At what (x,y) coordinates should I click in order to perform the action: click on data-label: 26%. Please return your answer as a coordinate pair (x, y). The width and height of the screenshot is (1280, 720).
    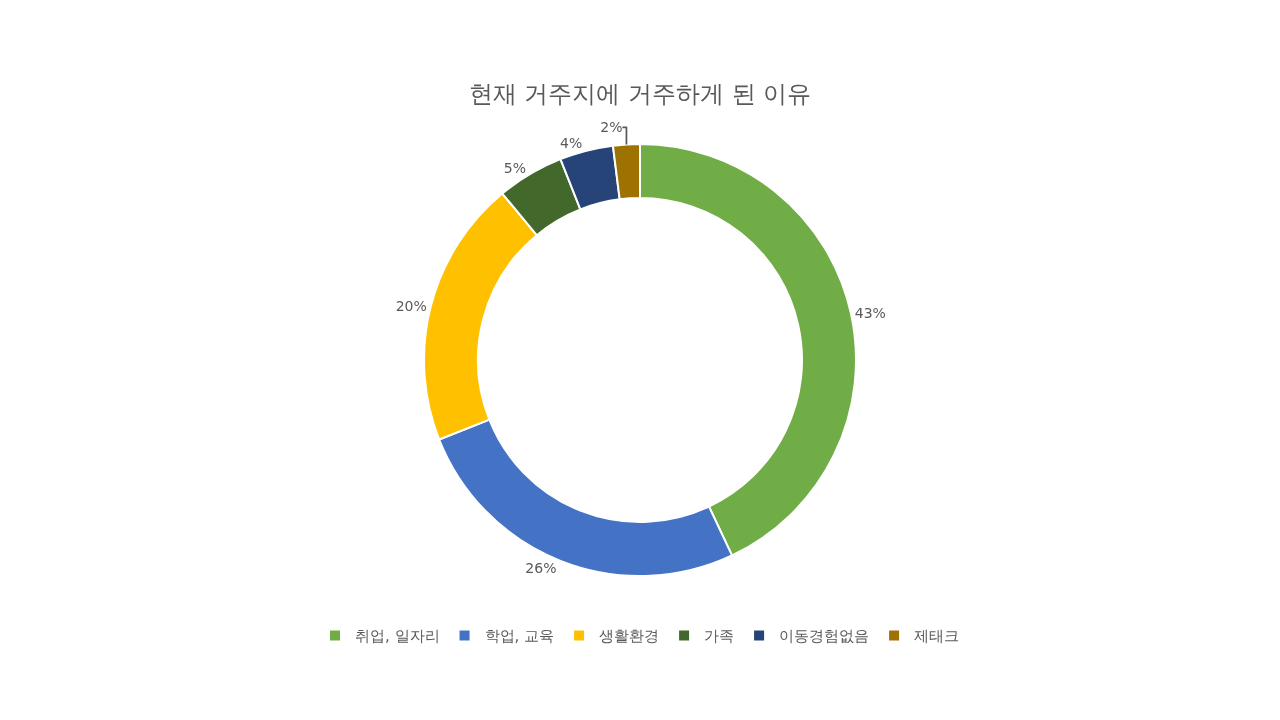
    Looking at the image, I should click on (541, 567).